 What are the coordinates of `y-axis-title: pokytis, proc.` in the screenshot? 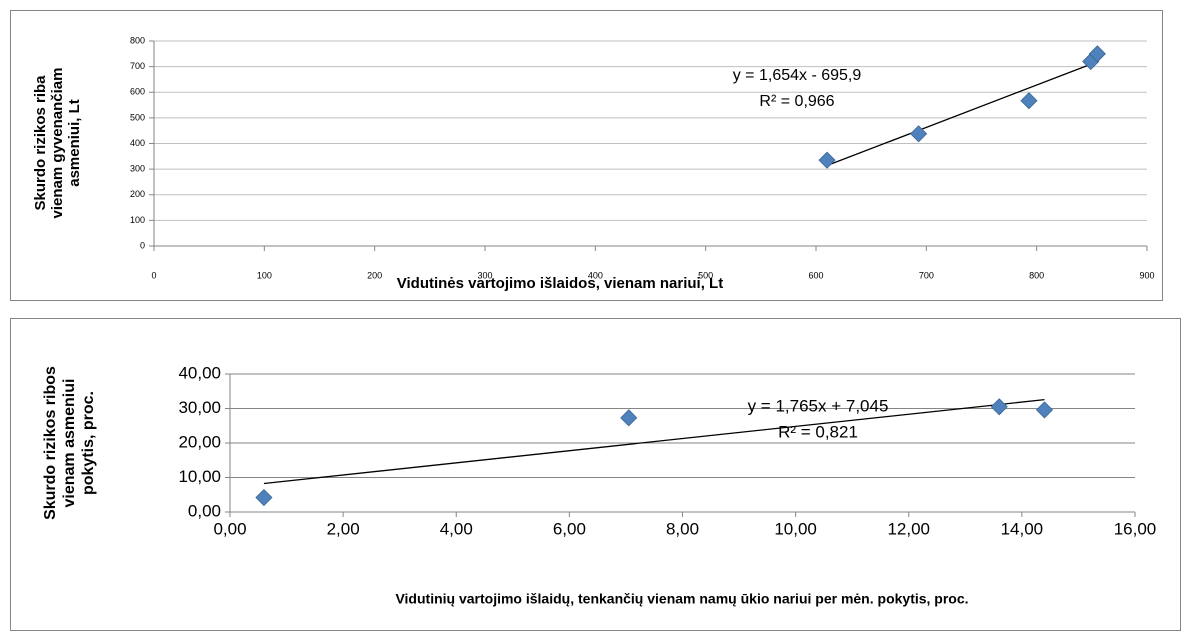 It's located at (88, 443).